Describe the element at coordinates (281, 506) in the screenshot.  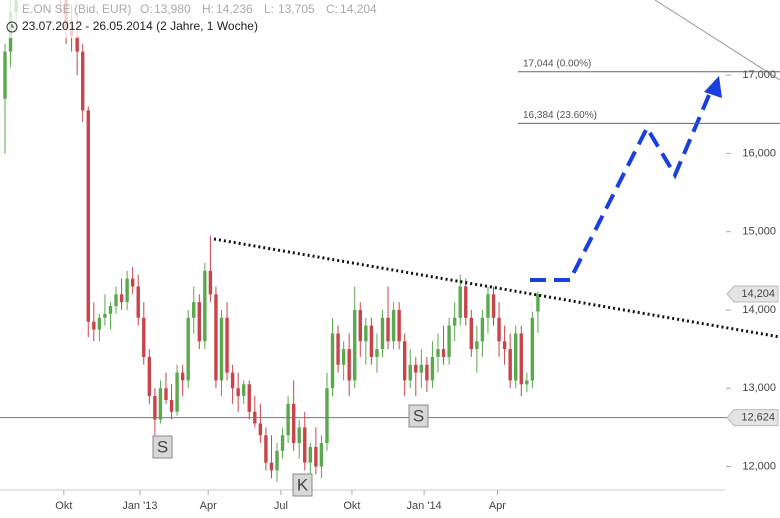
I see `x-tick-label: Jul` at that location.